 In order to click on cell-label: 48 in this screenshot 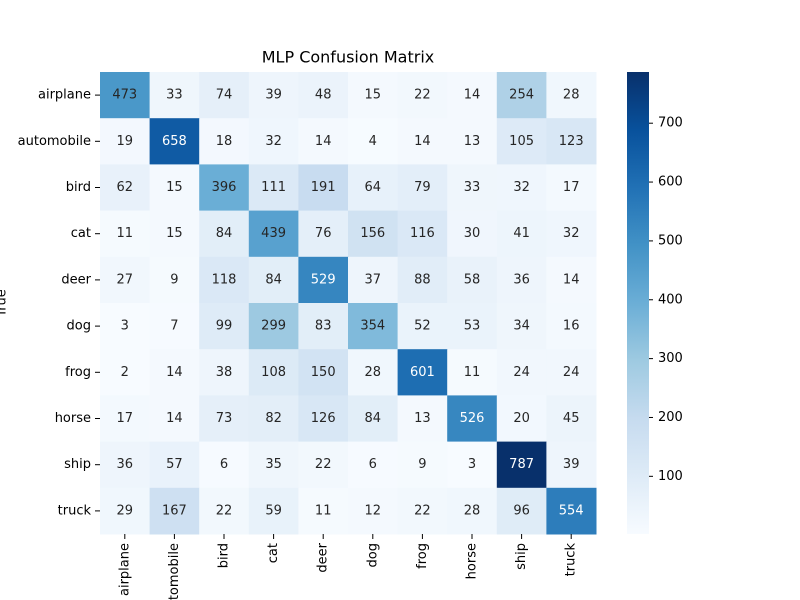, I will do `click(323, 95)`.